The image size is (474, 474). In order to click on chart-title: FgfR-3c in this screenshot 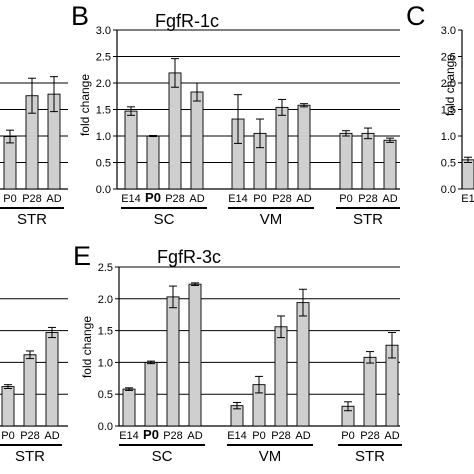, I will do `click(189, 257)`.